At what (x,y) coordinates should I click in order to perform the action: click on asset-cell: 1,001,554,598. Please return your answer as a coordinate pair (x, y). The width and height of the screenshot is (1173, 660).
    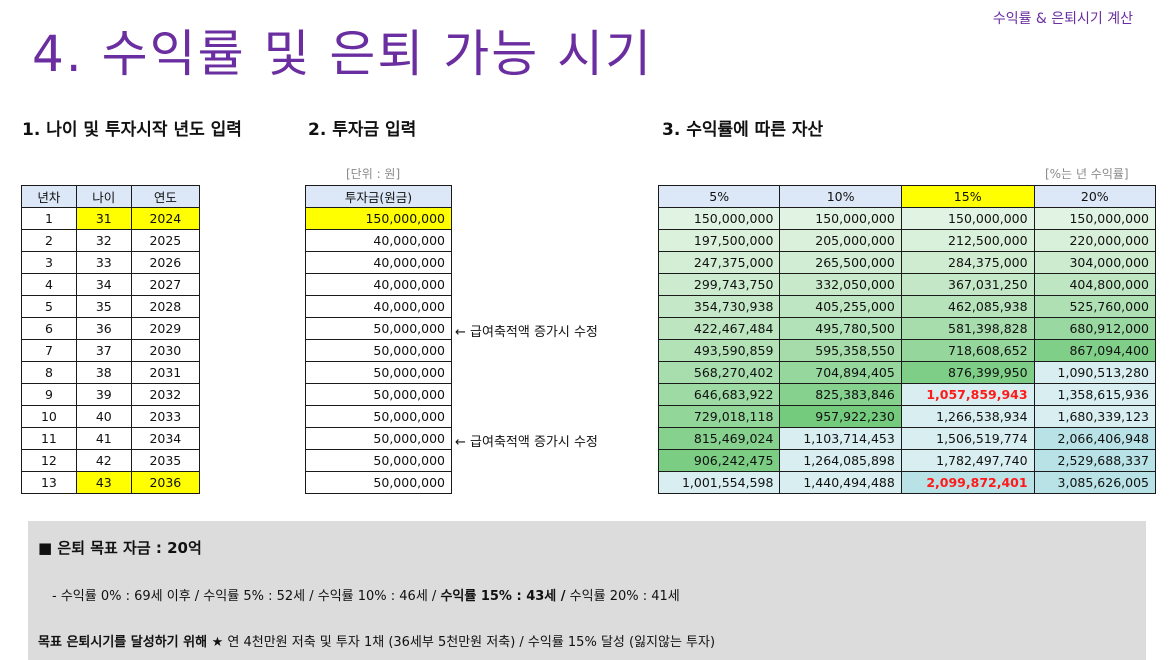
    Looking at the image, I should click on (719, 482).